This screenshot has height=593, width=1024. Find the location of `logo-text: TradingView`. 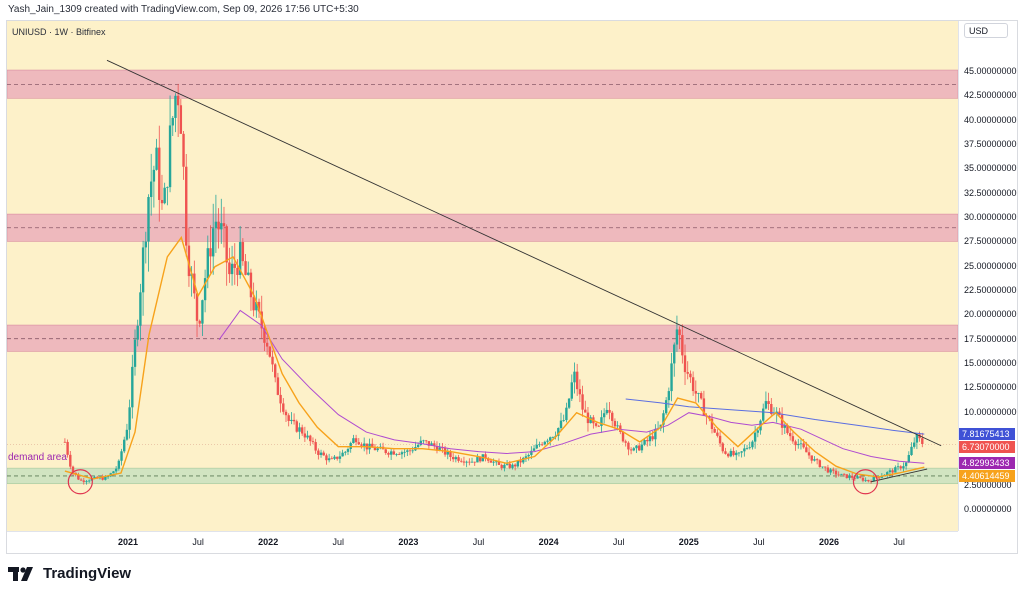

logo-text: TradingView is located at coordinates (87, 573).